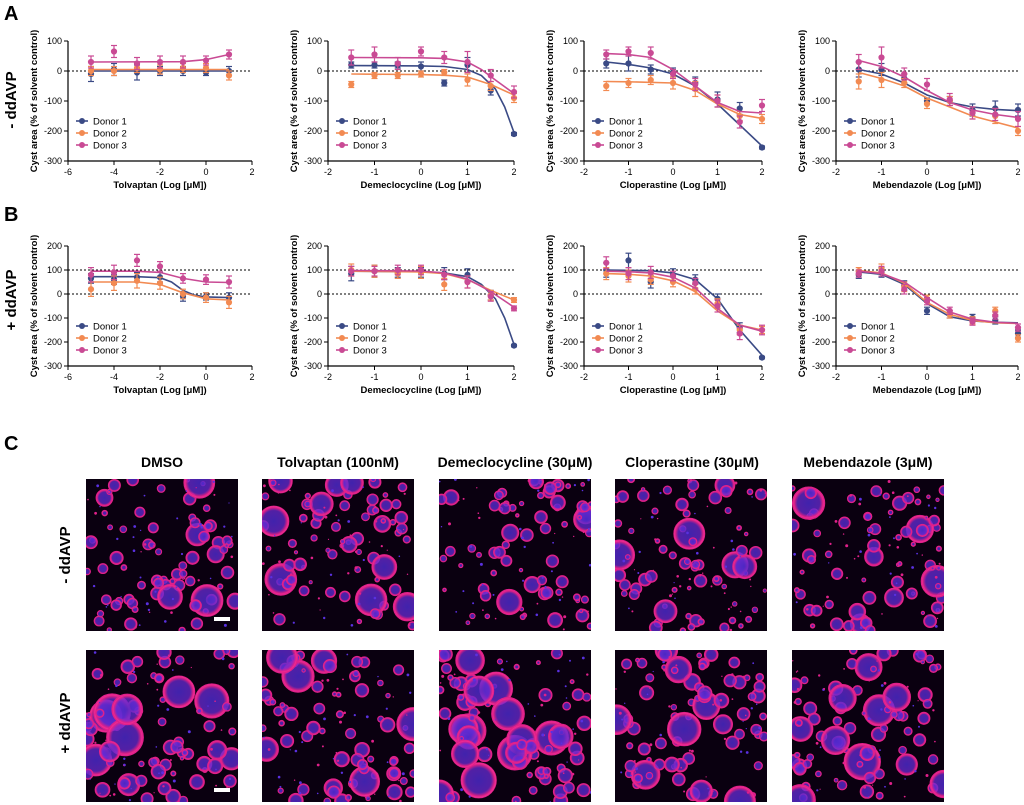 This screenshot has width=1024, height=805. Describe the element at coordinates (570, 270) in the screenshot. I see `y-tick-label: 100` at that location.